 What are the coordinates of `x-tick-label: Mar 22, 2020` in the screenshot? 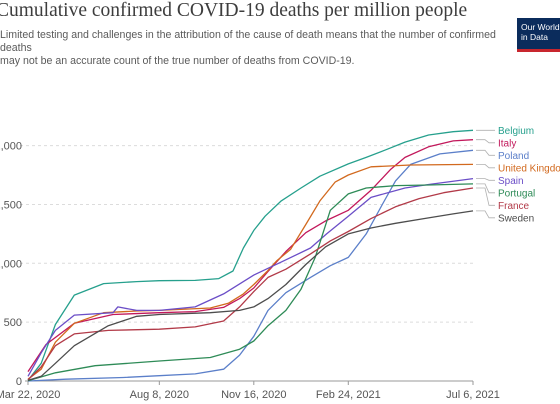 It's located at (30, 395).